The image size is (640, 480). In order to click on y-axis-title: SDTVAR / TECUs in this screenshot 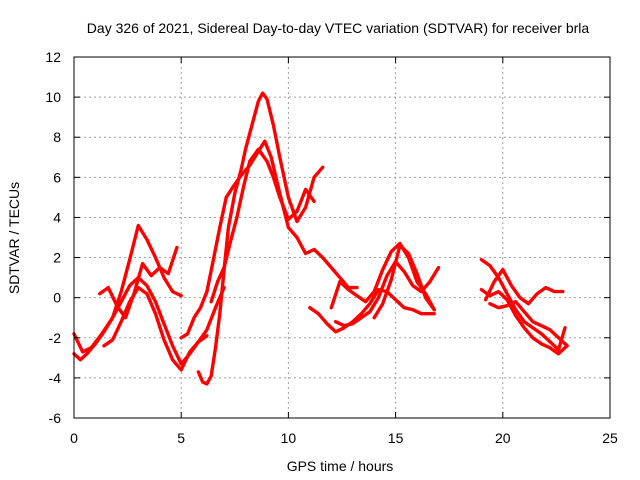, I will do `click(14, 238)`.